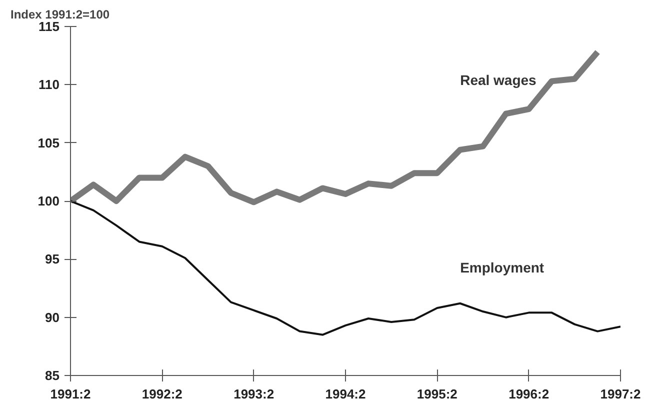 Image resolution: width=650 pixels, height=405 pixels. I want to click on x-tick-label: 1995:2, so click(437, 394).